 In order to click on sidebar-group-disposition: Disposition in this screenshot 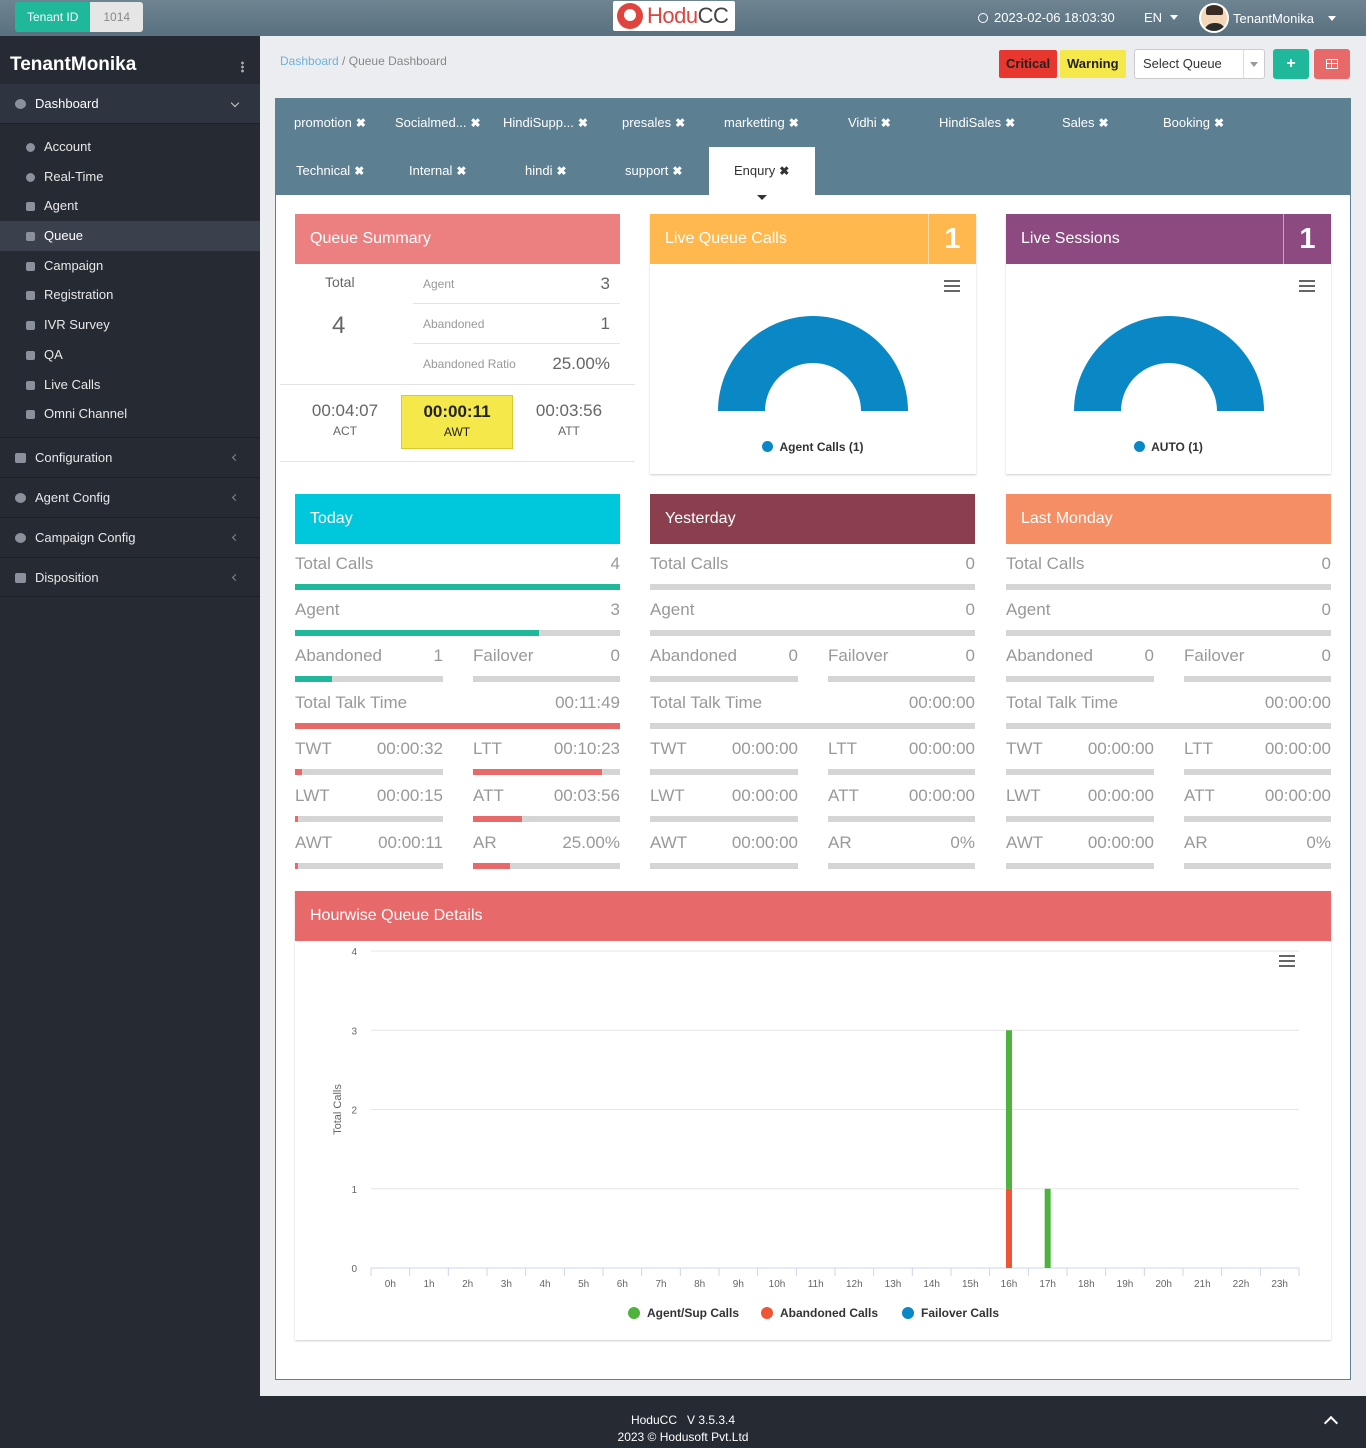, I will do `click(130, 576)`.